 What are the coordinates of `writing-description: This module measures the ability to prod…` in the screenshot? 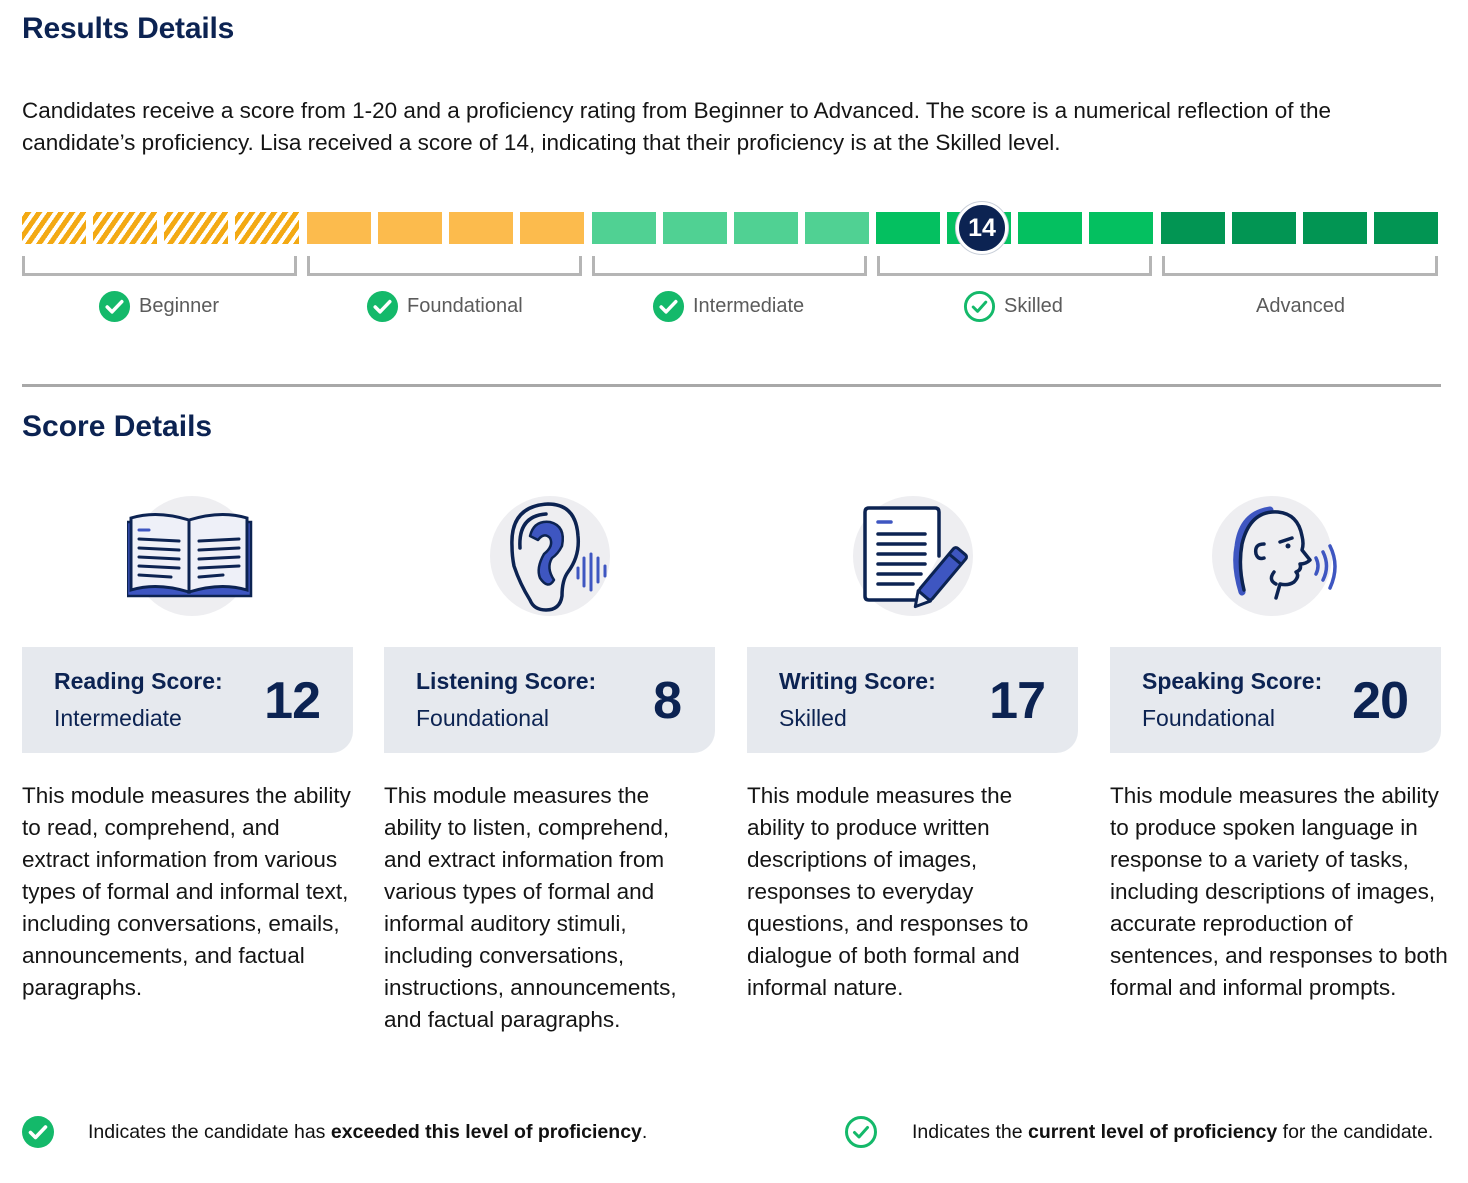 It's located at (888, 891).